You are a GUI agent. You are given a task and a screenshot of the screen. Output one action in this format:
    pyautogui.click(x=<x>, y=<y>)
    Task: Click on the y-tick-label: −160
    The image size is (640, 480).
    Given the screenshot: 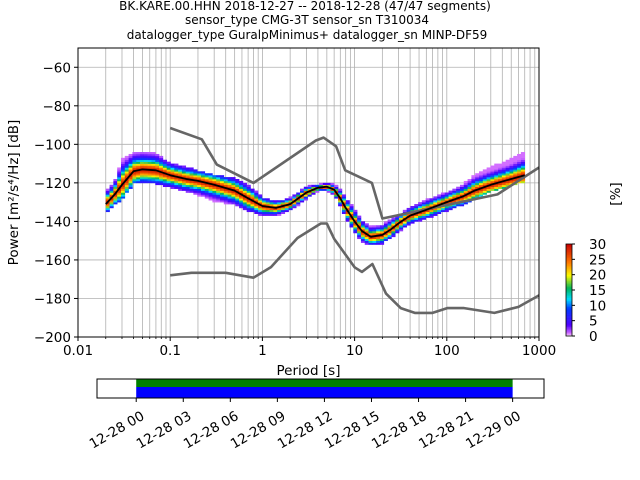 What is the action you would take?
    pyautogui.click(x=52, y=261)
    